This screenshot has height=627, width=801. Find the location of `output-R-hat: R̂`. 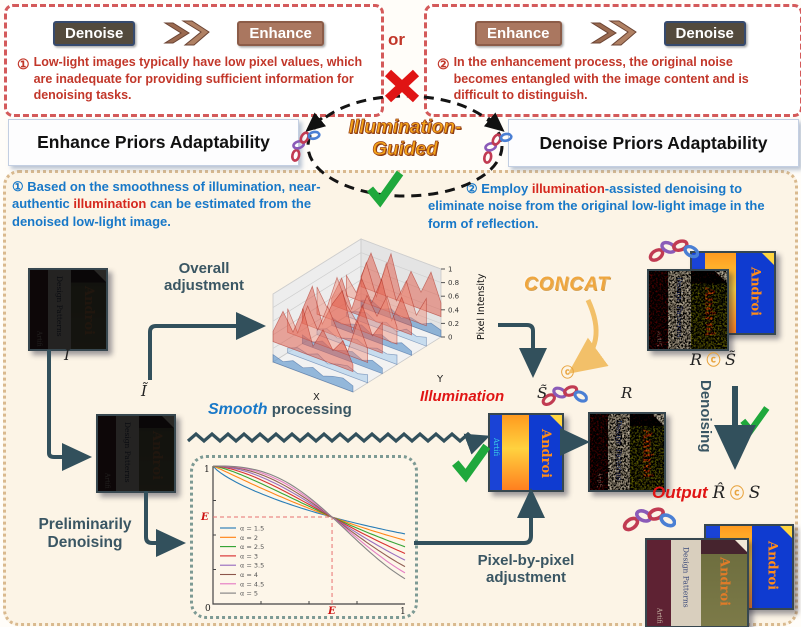

output-R-hat: R̂ is located at coordinates (719, 493).